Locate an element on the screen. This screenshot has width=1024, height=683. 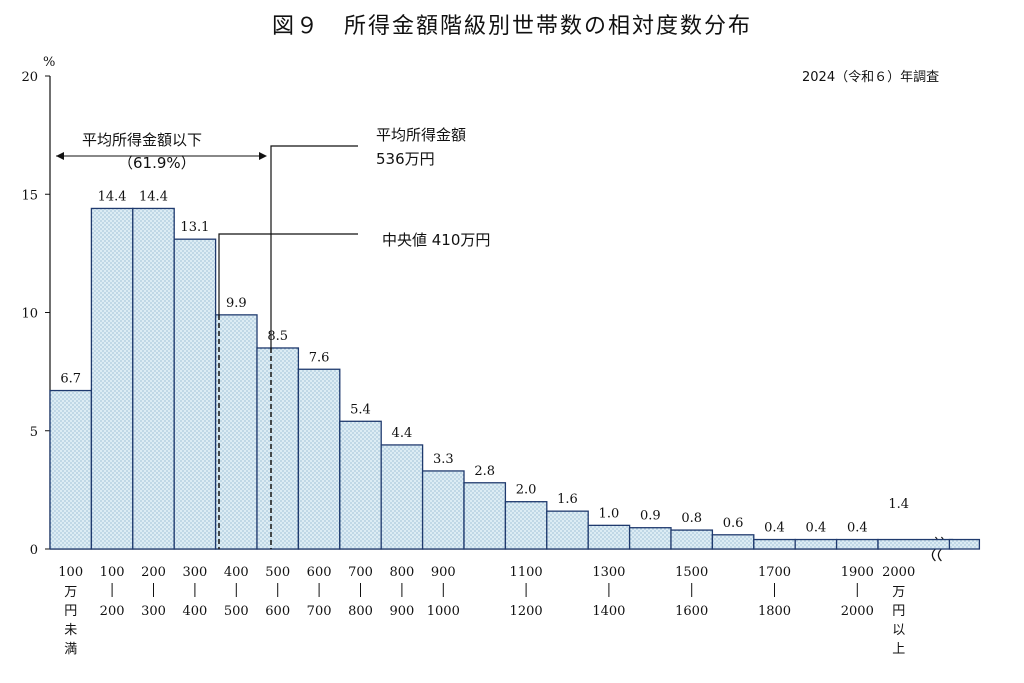
x-tick-label-vertical: 以 is located at coordinates (898, 630).